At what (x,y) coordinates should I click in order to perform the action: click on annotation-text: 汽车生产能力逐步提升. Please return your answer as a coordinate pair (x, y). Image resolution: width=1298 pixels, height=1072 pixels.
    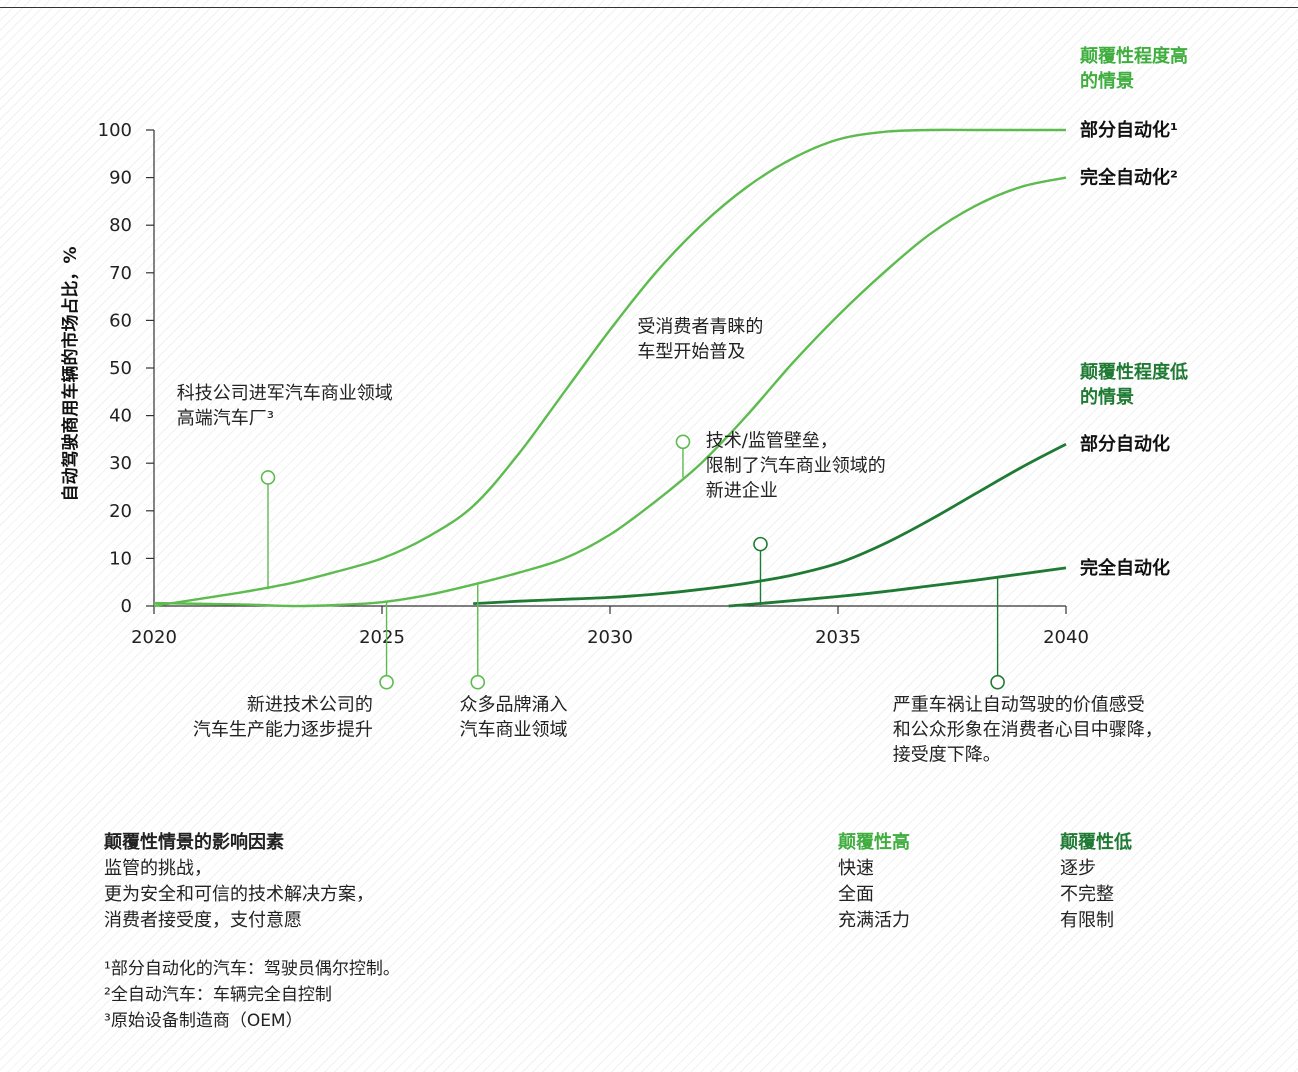
    Looking at the image, I should click on (283, 730).